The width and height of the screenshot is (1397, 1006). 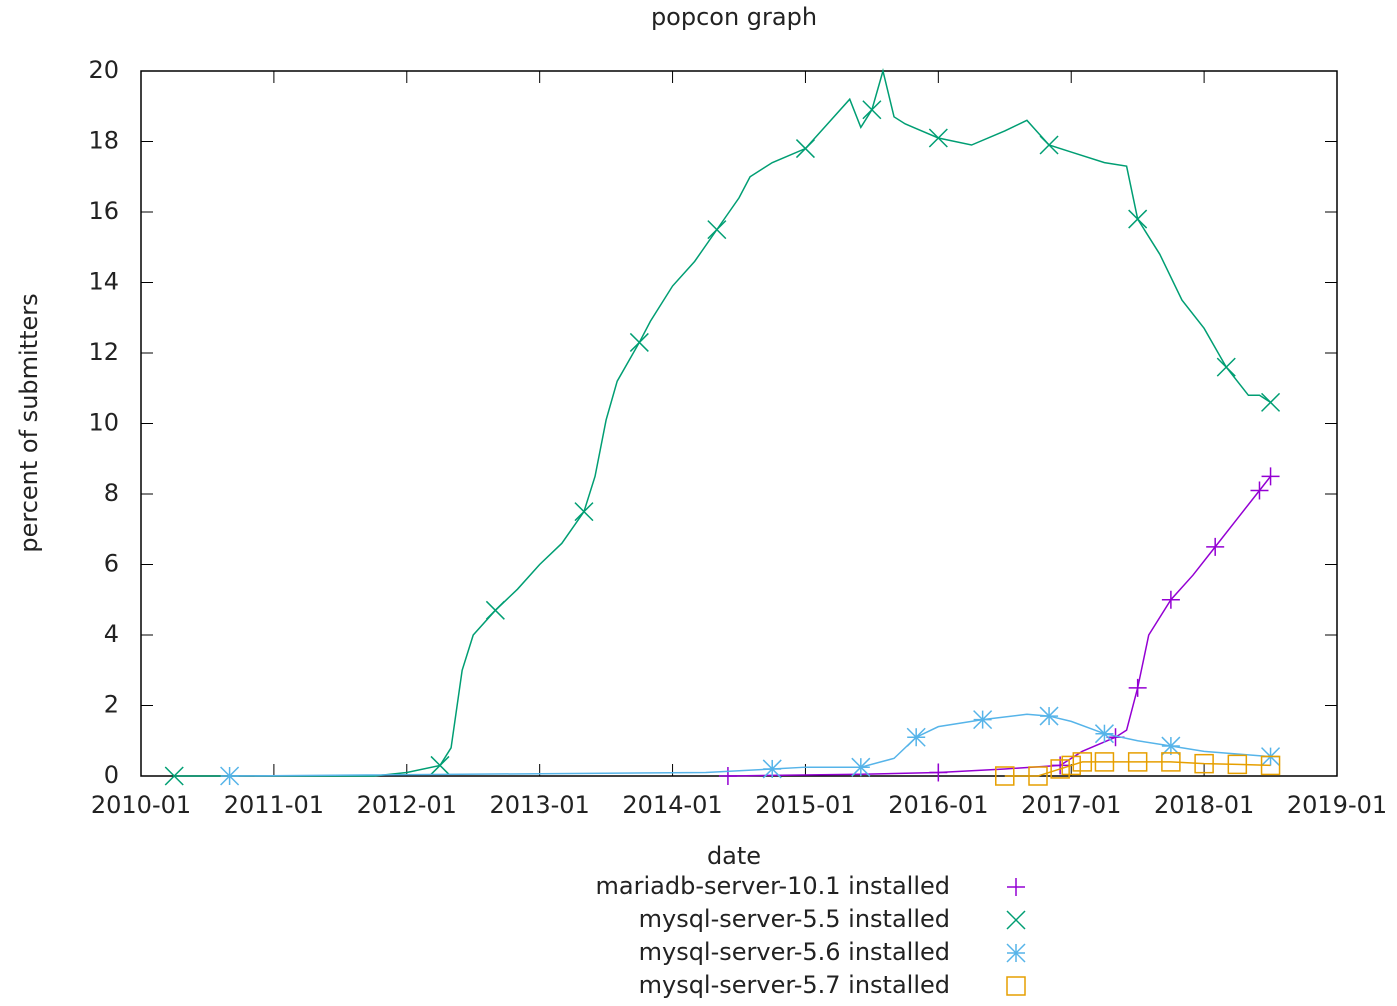 I want to click on x-tick-label: 2014-01, so click(x=672, y=805).